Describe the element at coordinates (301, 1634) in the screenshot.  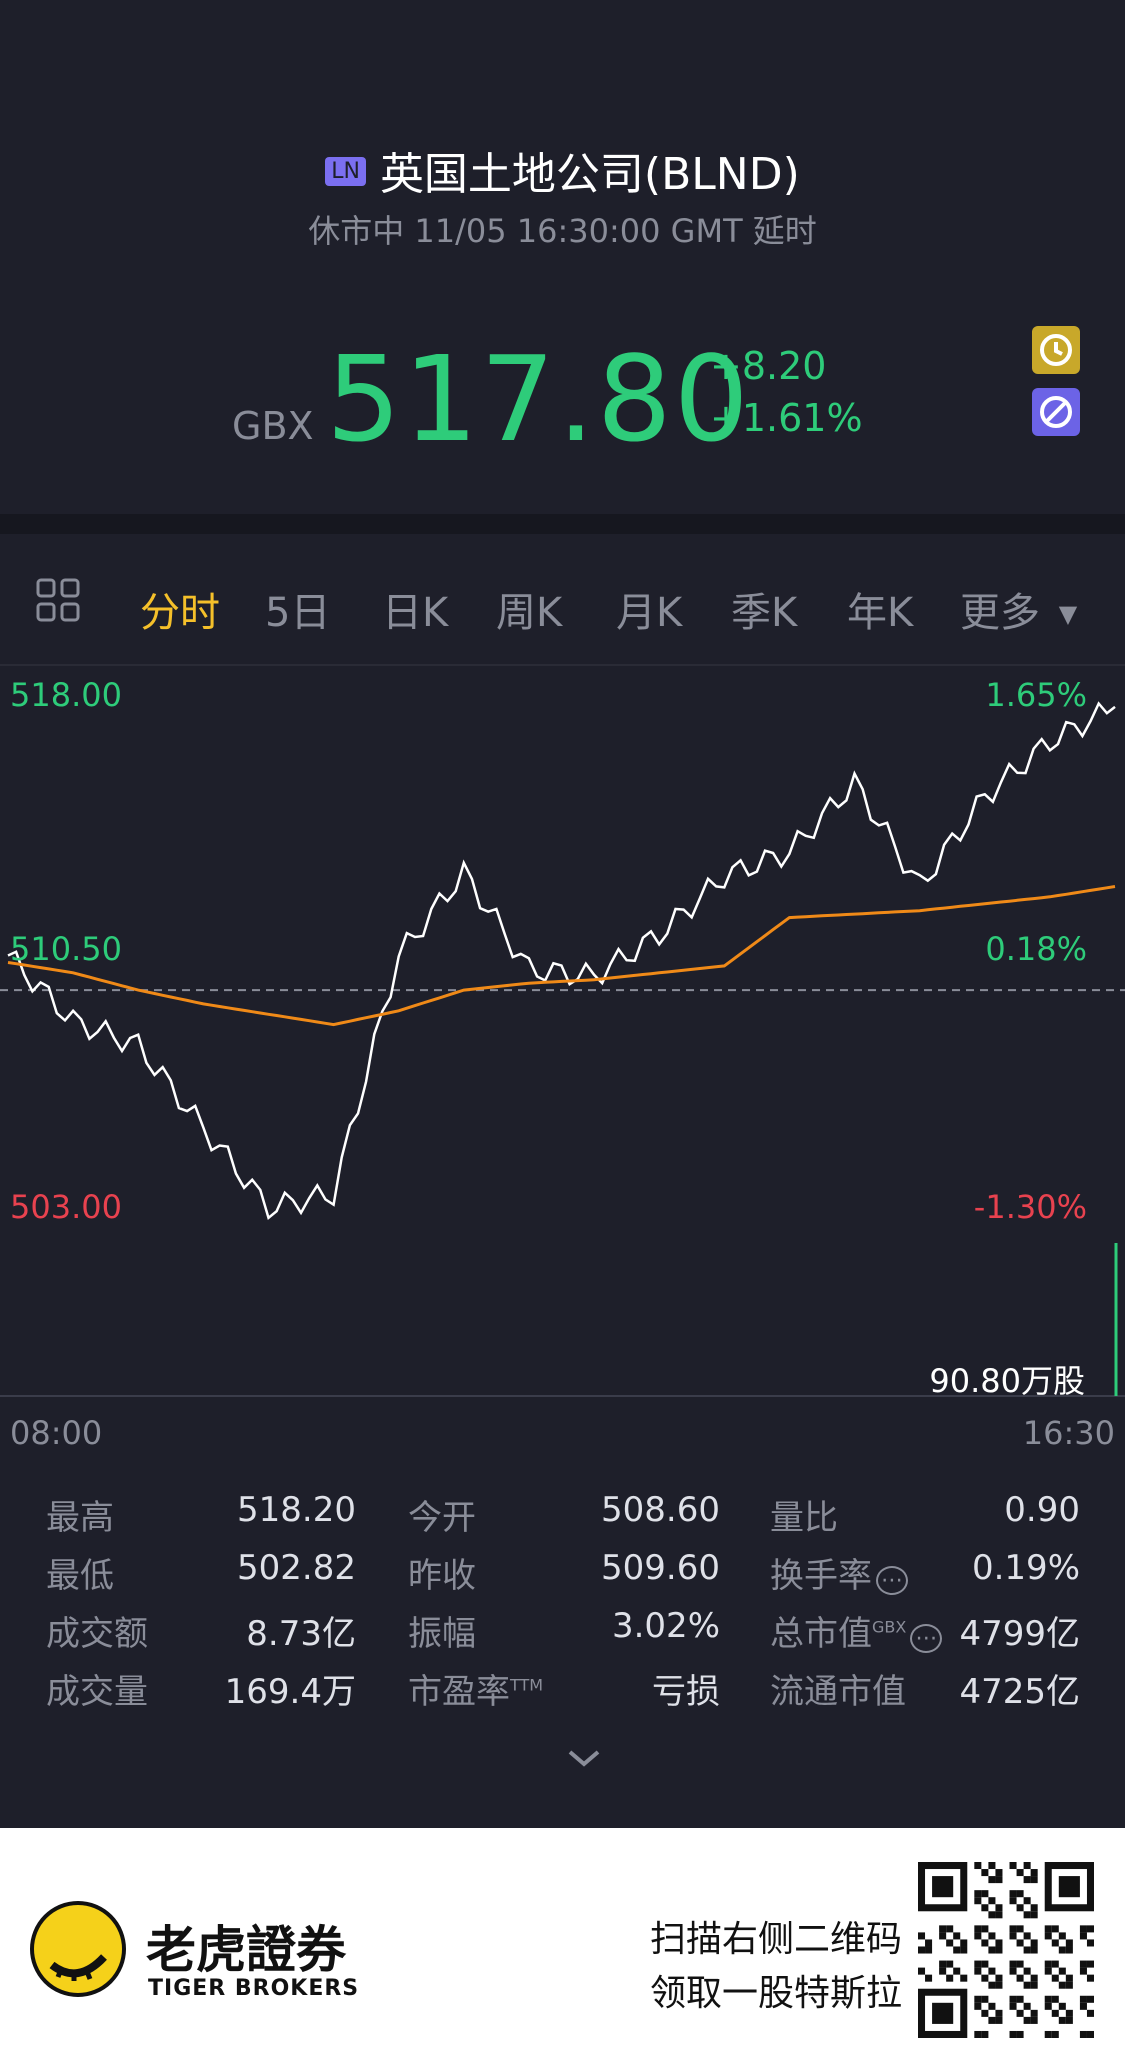
I see `stat-value: 8.73亿` at that location.